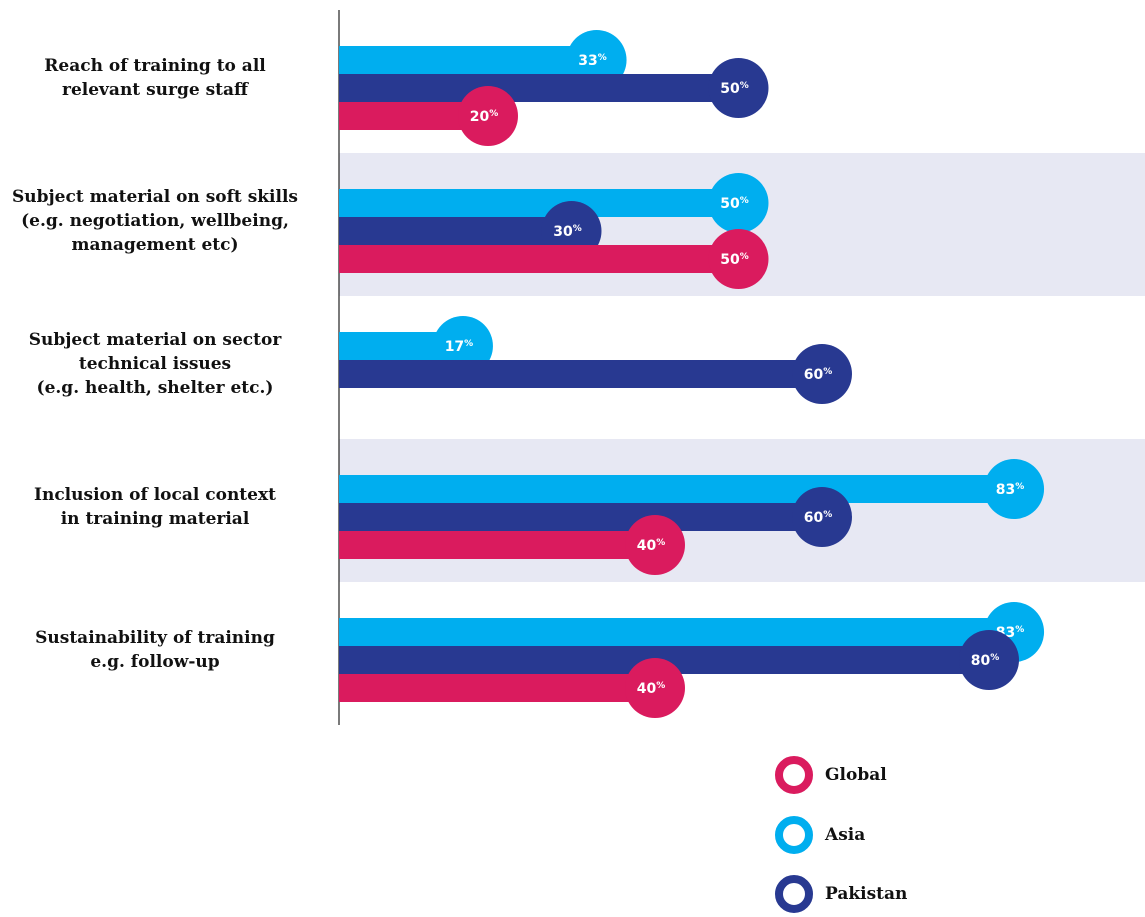 This screenshot has width=1145, height=917. I want to click on category-label-line: management etc), so click(155, 245).